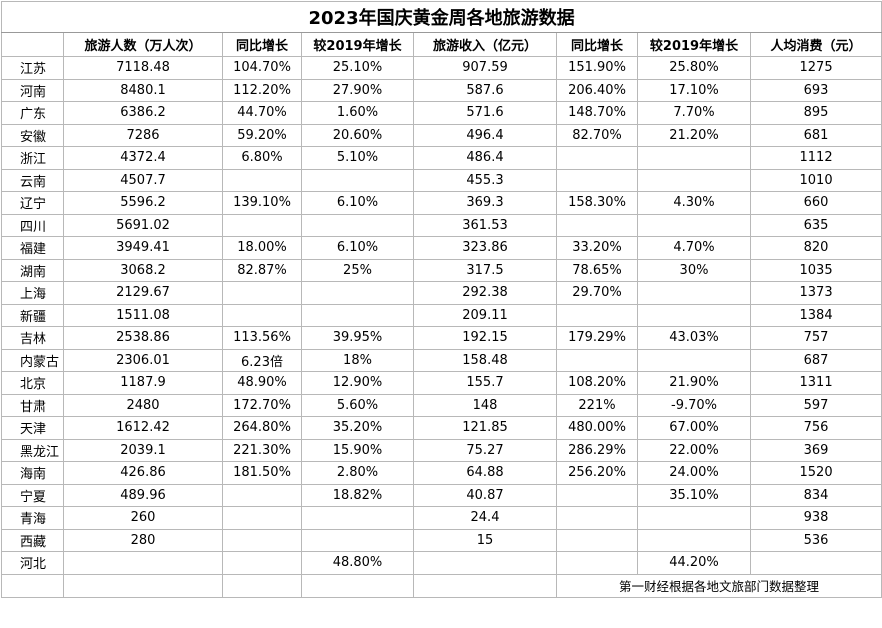 The height and width of the screenshot is (628, 882). What do you see at coordinates (262, 90) in the screenshot?
I see `value-cell: 112.20%` at bounding box center [262, 90].